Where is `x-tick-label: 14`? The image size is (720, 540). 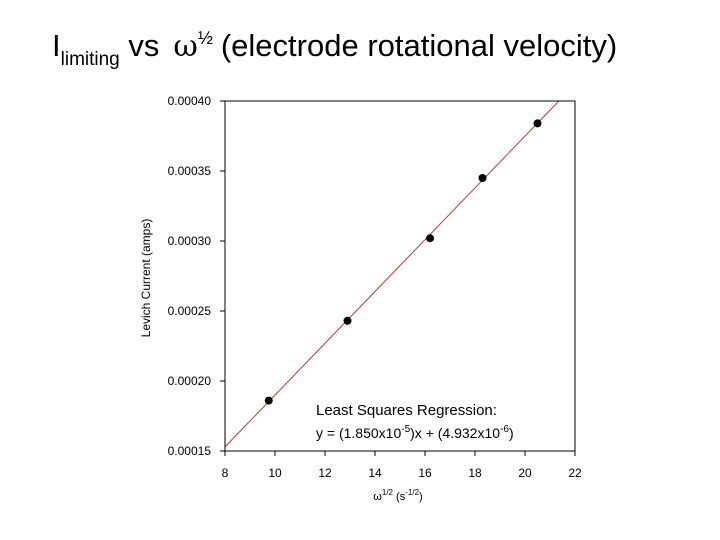 x-tick-label: 14 is located at coordinates (375, 473).